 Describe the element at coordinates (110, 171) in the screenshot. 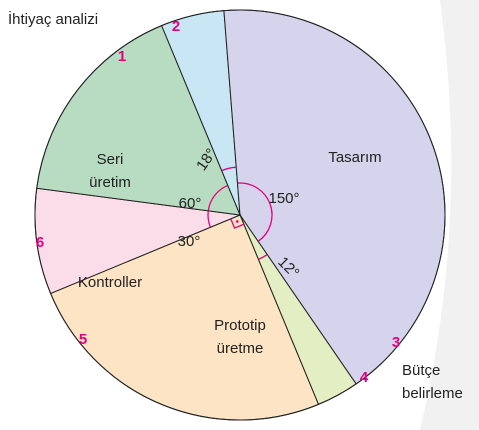

I see `slice-label: Seri üretim` at that location.